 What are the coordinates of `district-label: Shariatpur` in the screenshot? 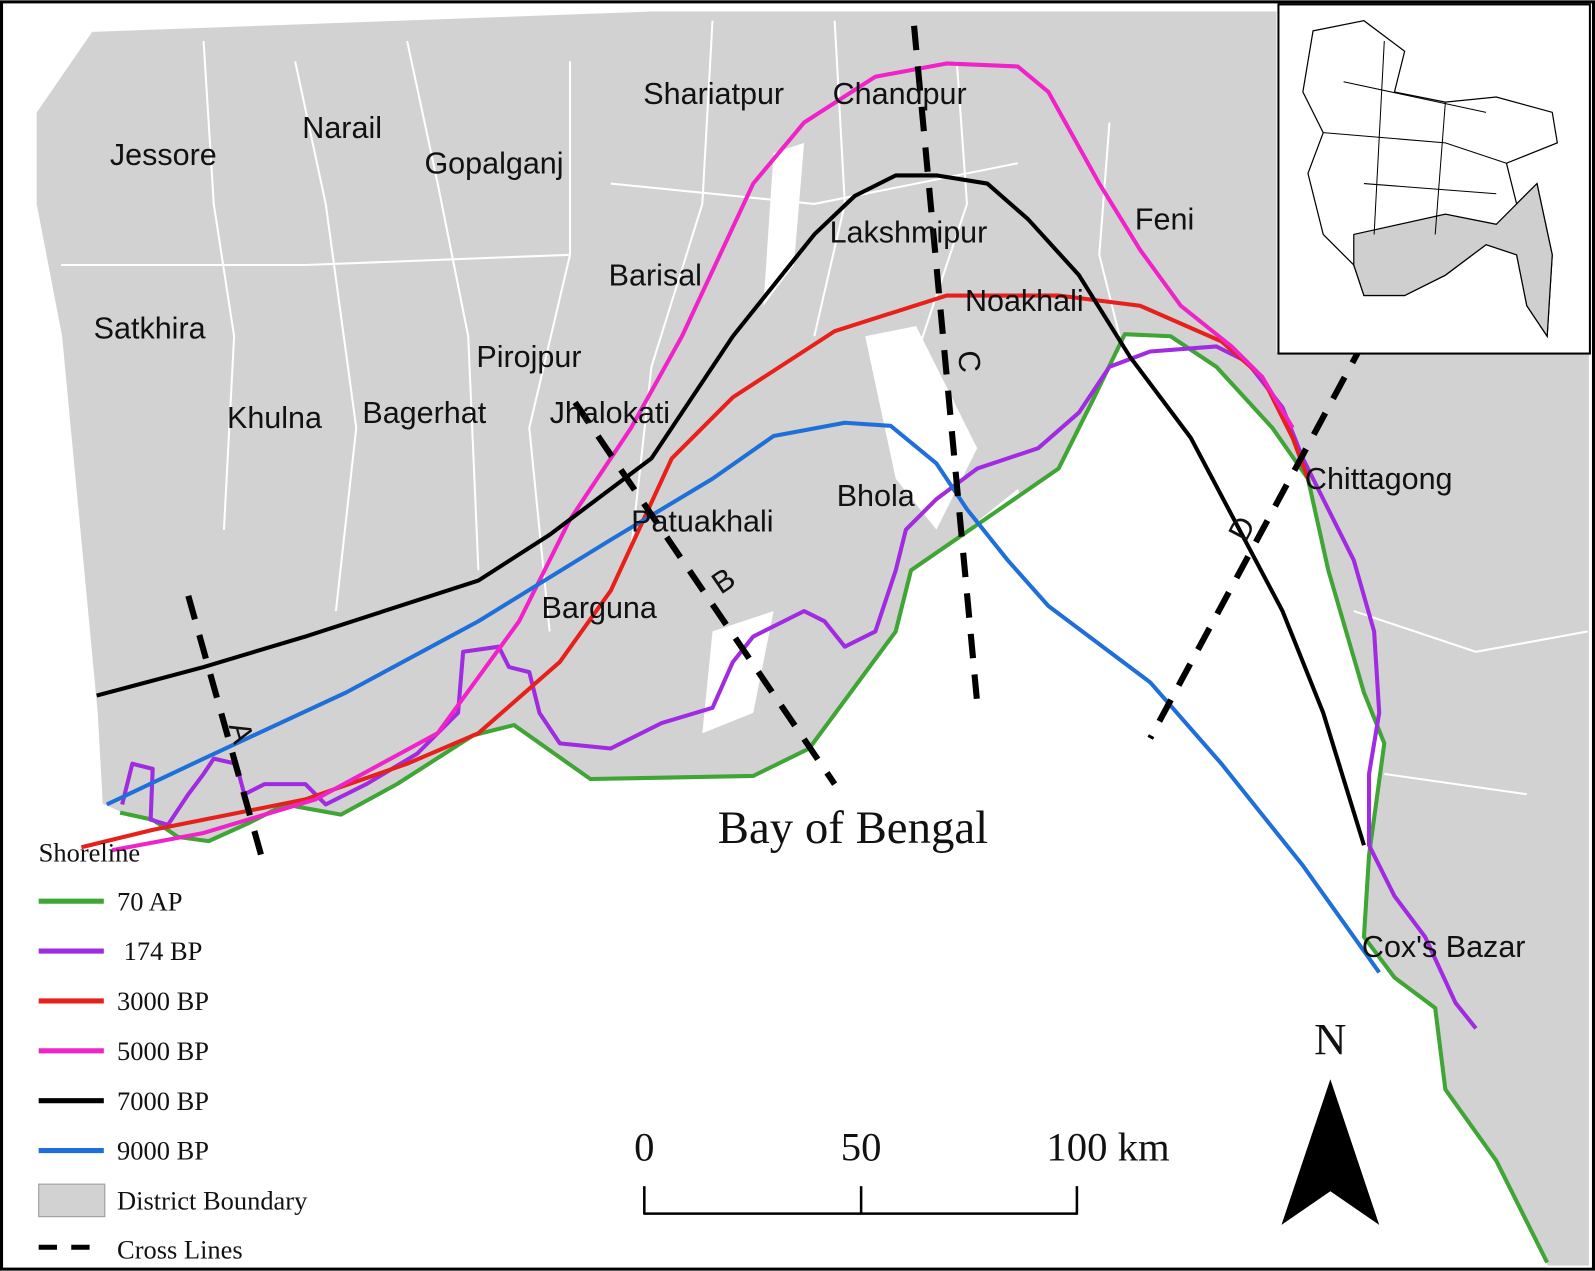 It's located at (713, 94).